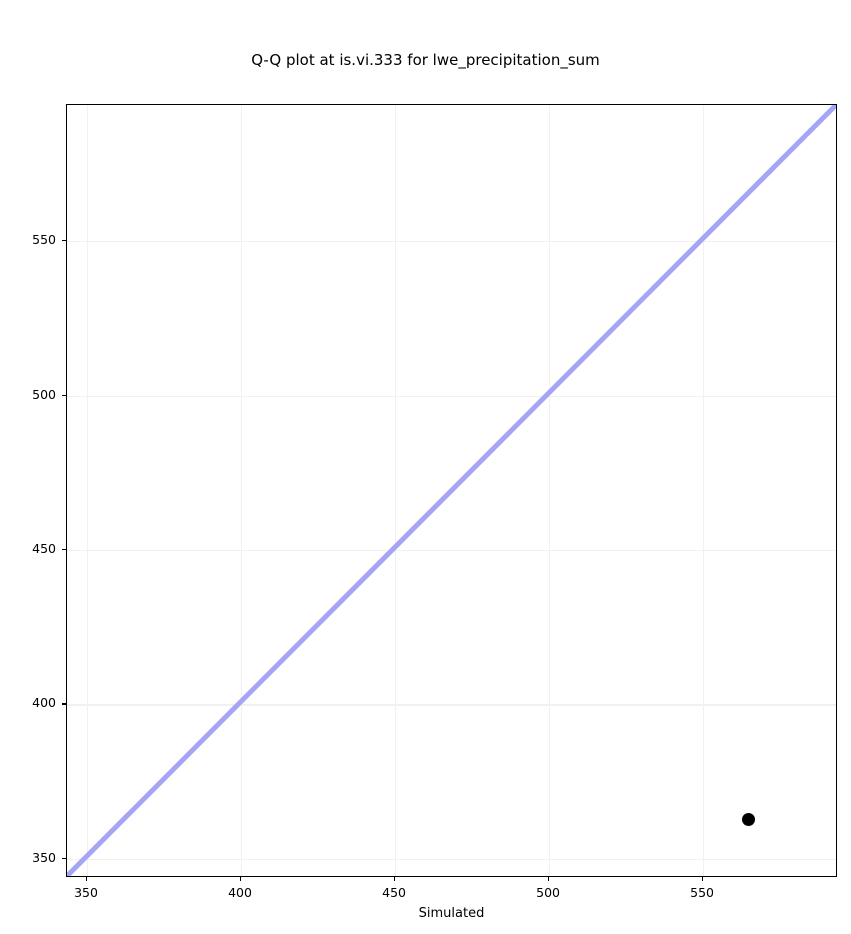 The height and width of the screenshot is (934, 851). What do you see at coordinates (44, 394) in the screenshot?
I see `y-axis-tick-label: 500` at bounding box center [44, 394].